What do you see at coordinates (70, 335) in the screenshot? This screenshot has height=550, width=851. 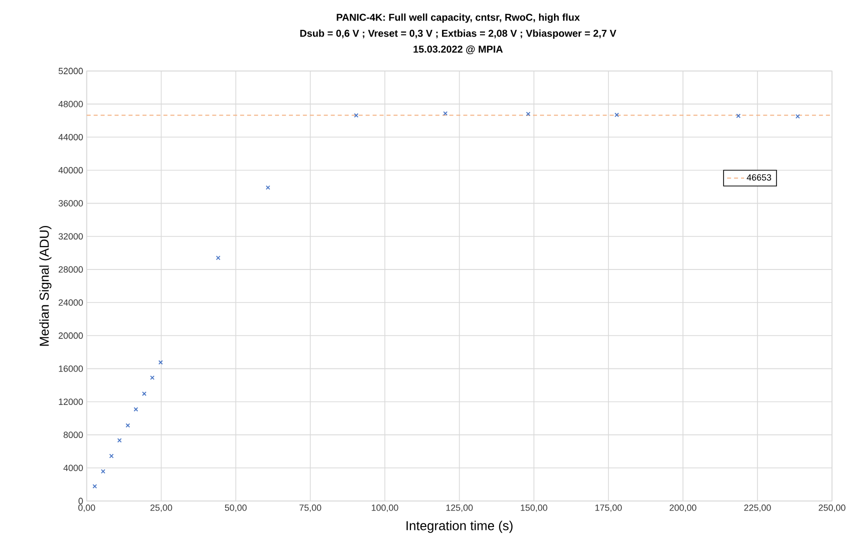 I see `y-tick-label: 20000` at bounding box center [70, 335].